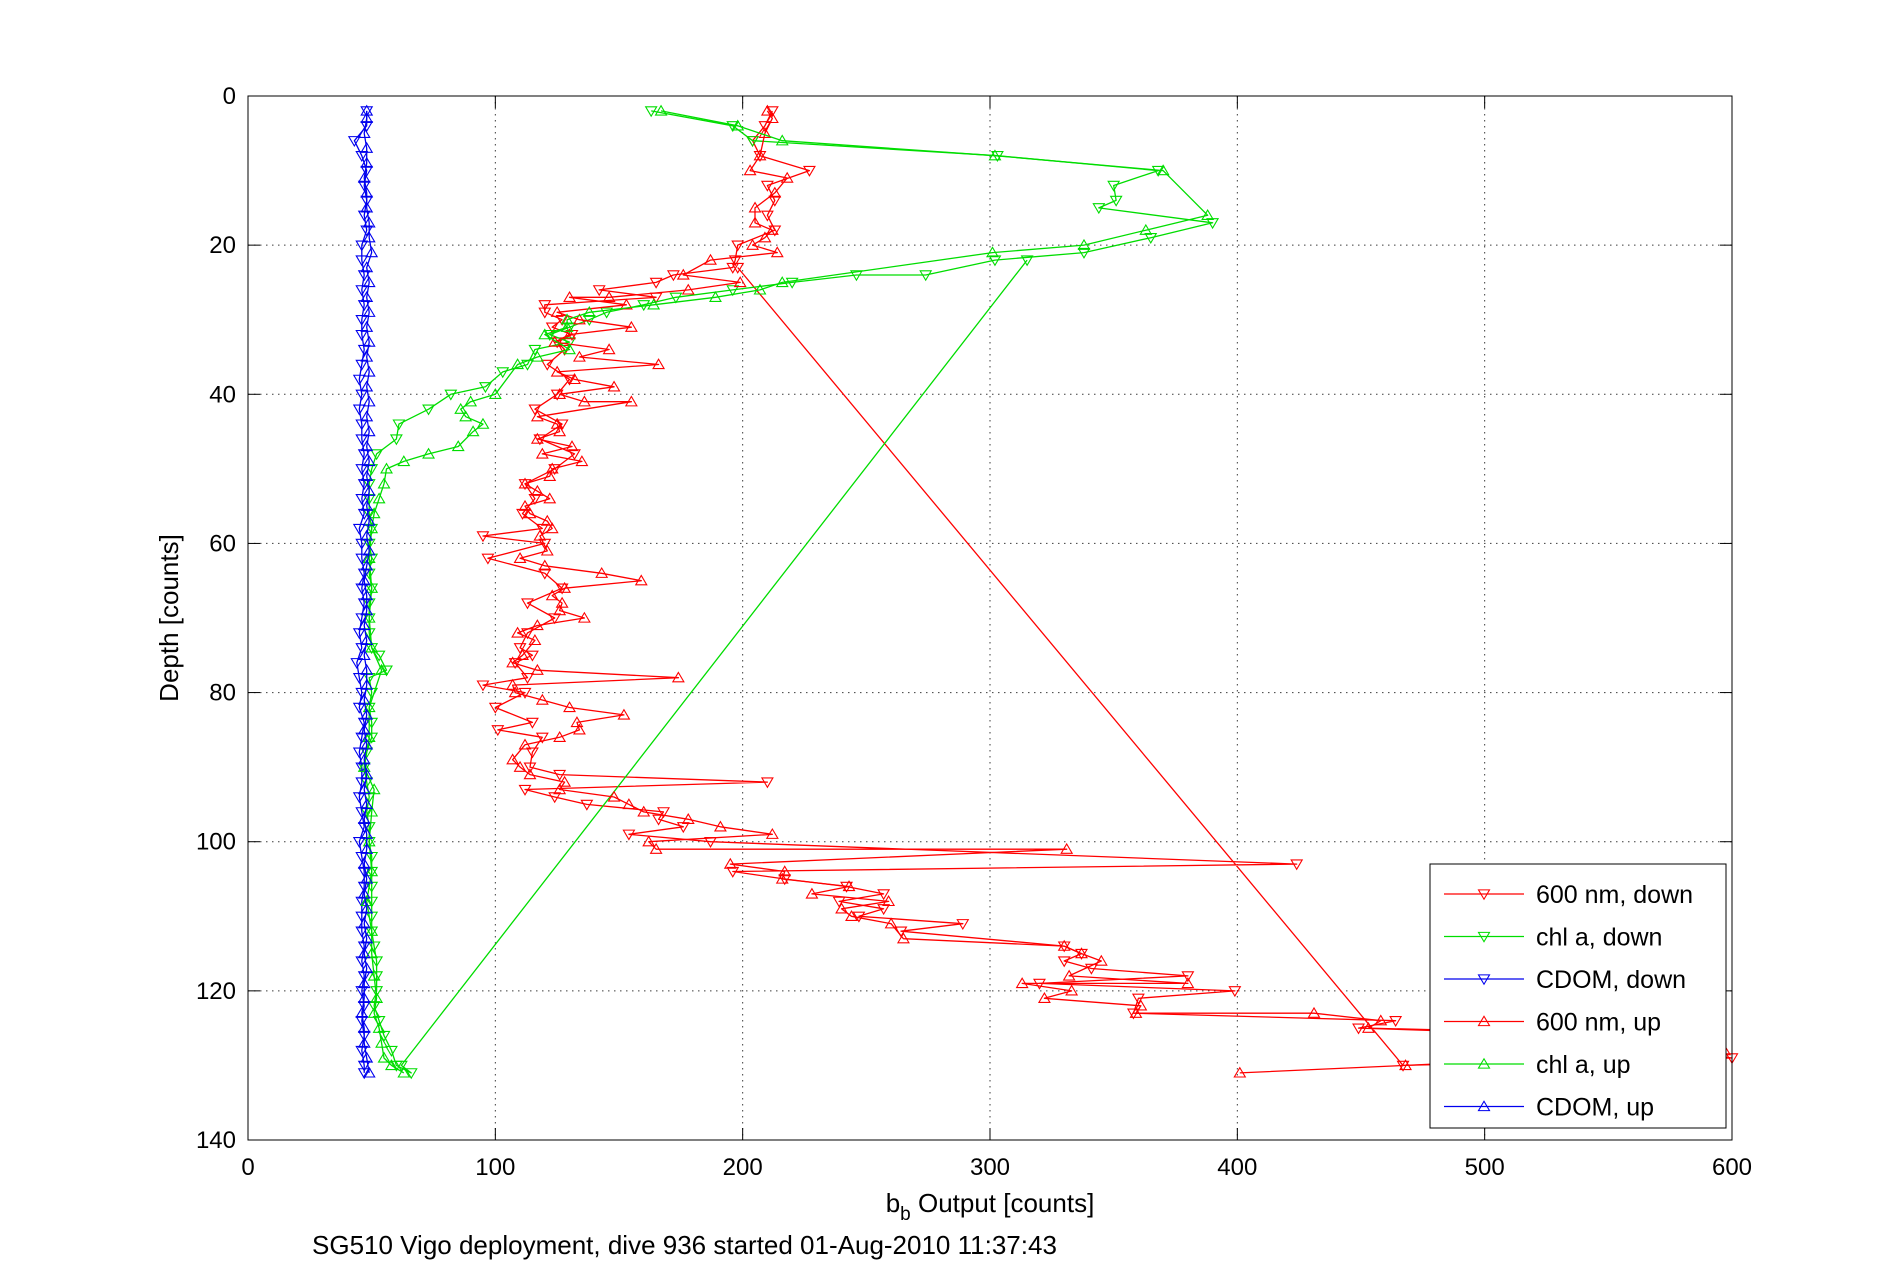 This screenshot has width=1891, height=1262. Describe the element at coordinates (1484, 1063) in the screenshot. I see `legend-swatch-marker` at that location.